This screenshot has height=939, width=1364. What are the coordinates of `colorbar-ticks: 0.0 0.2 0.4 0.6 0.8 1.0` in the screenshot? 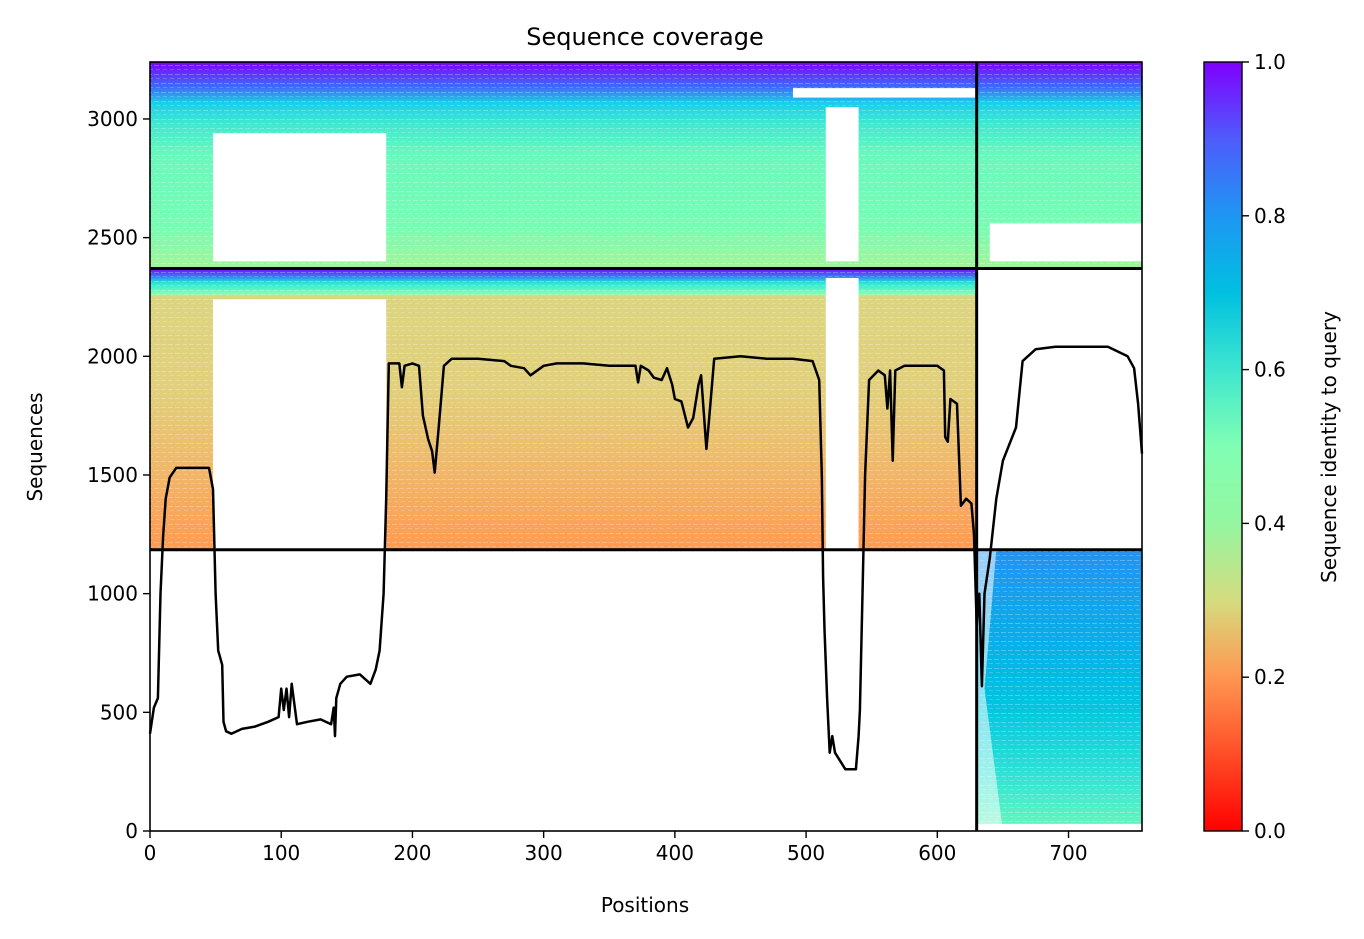 It's located at (1264, 446).